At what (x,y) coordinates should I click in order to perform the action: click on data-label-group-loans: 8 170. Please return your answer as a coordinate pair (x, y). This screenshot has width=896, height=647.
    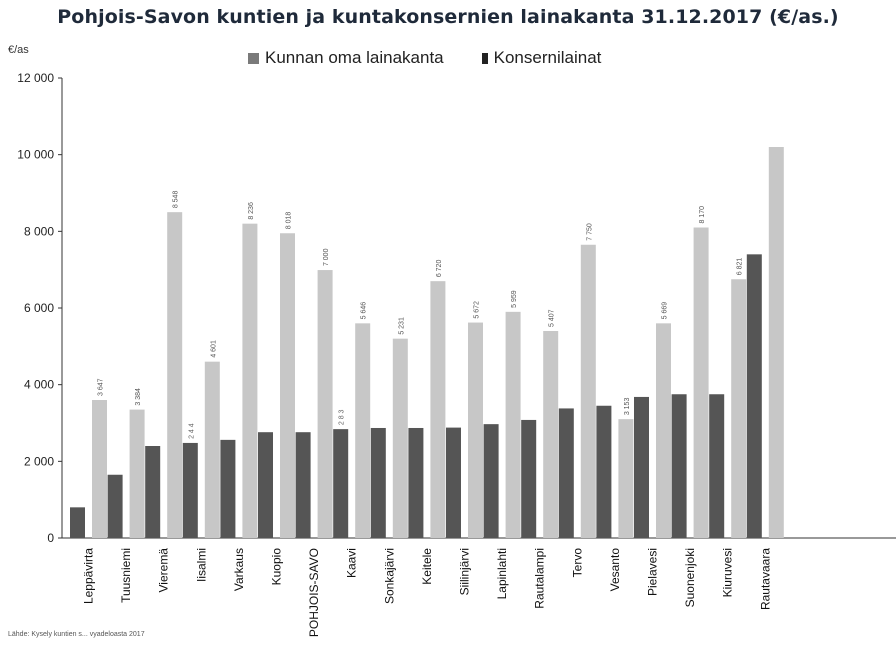
    Looking at the image, I should click on (702, 215).